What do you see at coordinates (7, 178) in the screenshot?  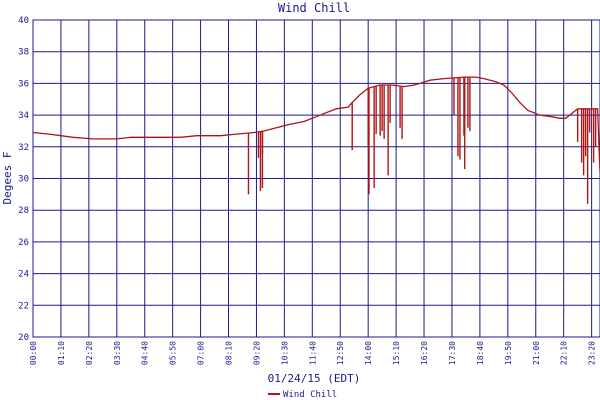 I see `y-axis-label: Degees F` at bounding box center [7, 178].